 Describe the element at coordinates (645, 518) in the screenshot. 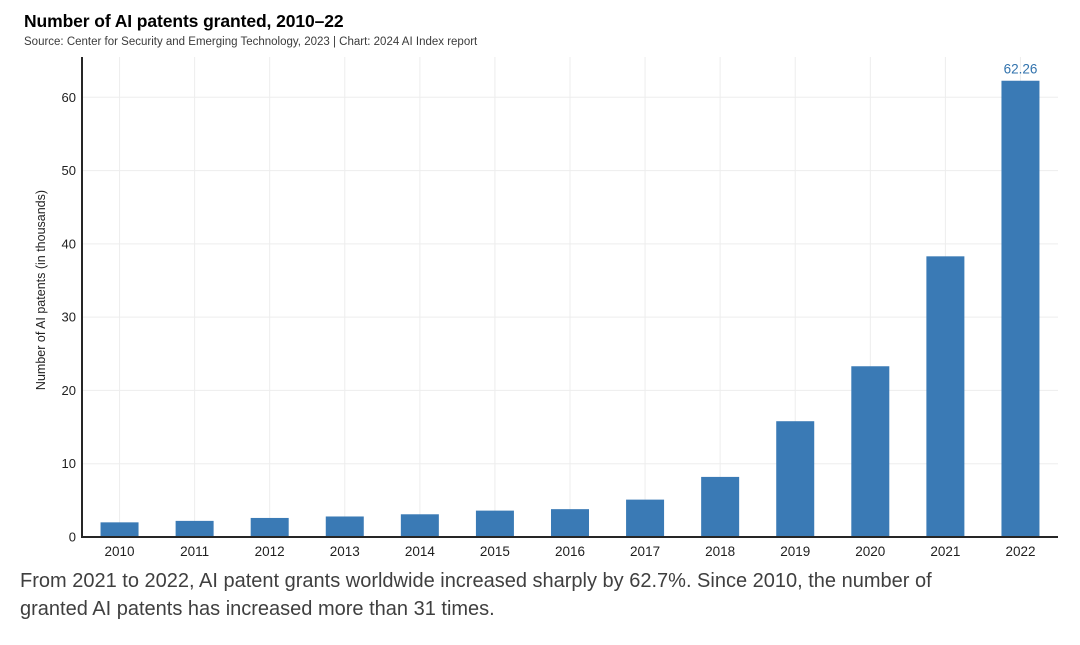

I see `bar-2017` at that location.